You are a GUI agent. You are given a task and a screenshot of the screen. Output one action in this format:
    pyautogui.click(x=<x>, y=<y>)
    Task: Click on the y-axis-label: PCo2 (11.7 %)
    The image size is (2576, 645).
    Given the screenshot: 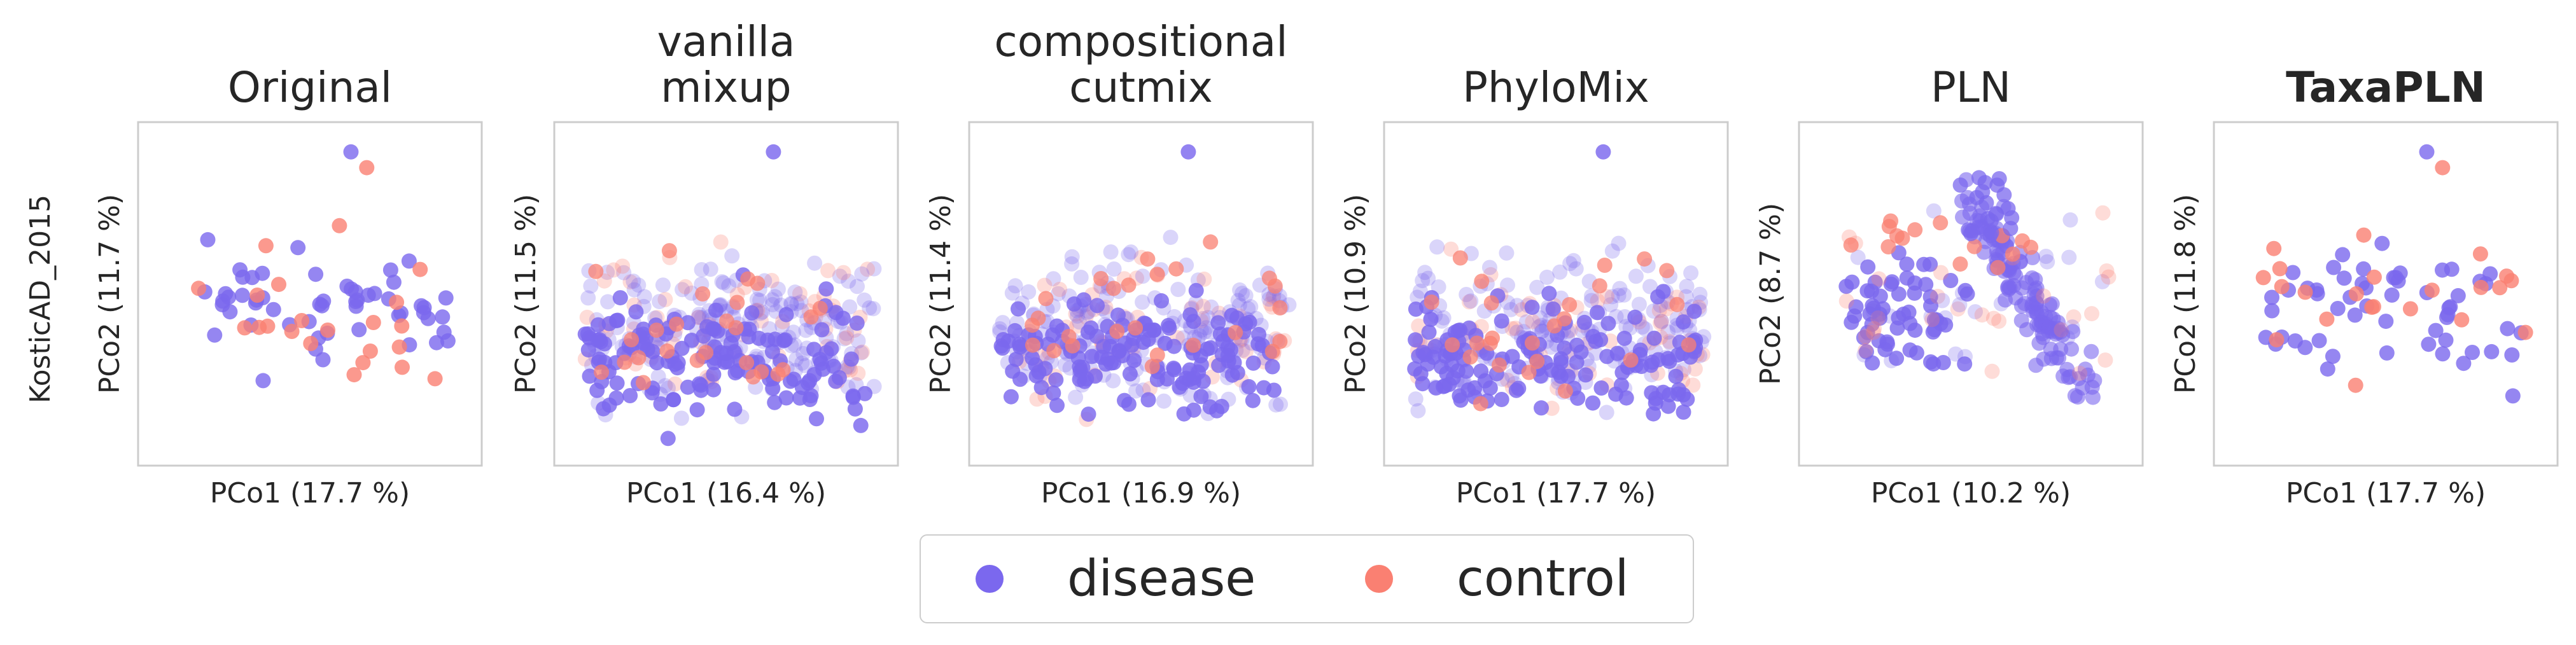 What is the action you would take?
    pyautogui.click(x=110, y=294)
    